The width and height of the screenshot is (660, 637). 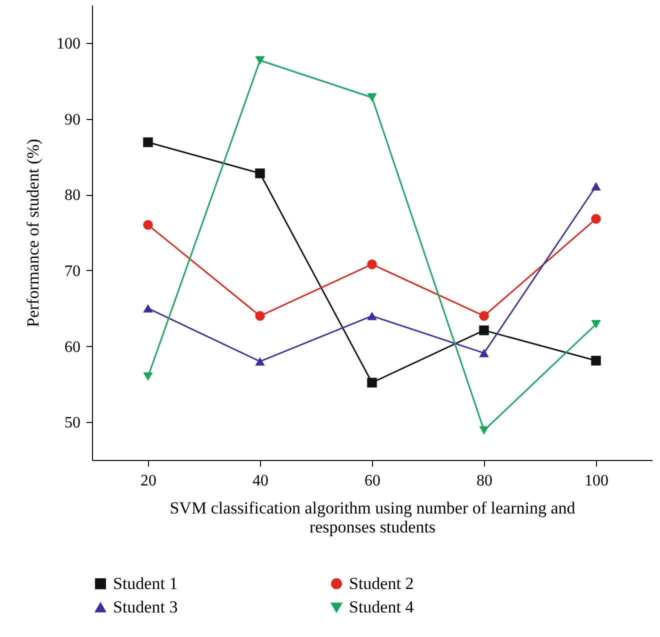 I want to click on legend-label: Student 4, so click(x=381, y=607).